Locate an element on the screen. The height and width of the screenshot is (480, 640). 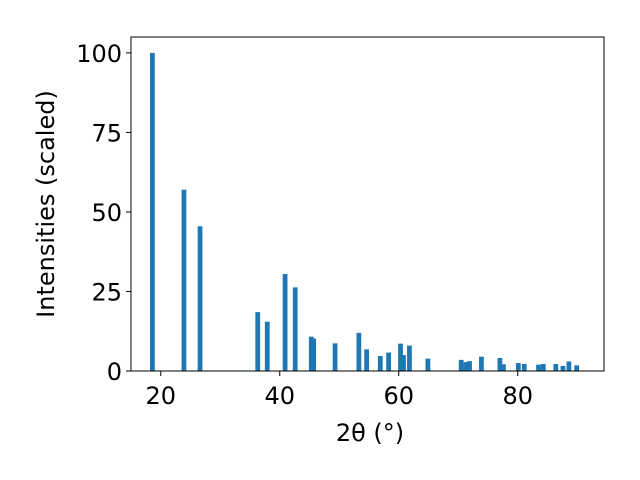
y-tick-label: 50 is located at coordinates (106, 213).